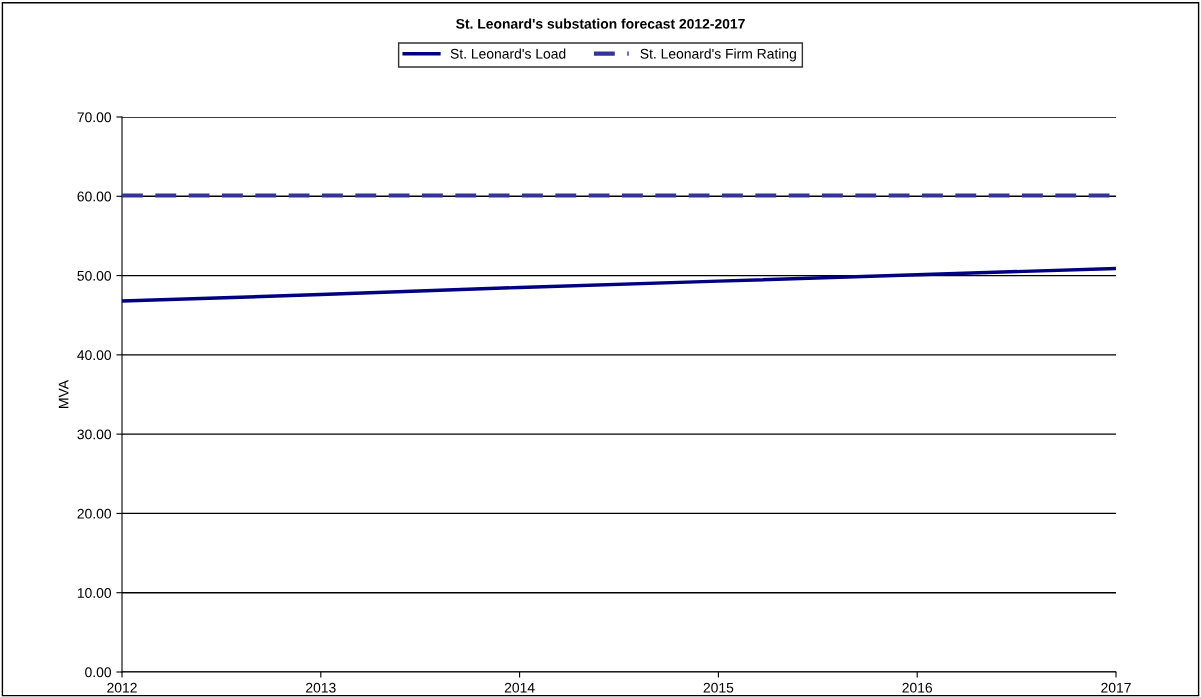  I want to click on y-tick-label: 60.00, so click(94, 196).